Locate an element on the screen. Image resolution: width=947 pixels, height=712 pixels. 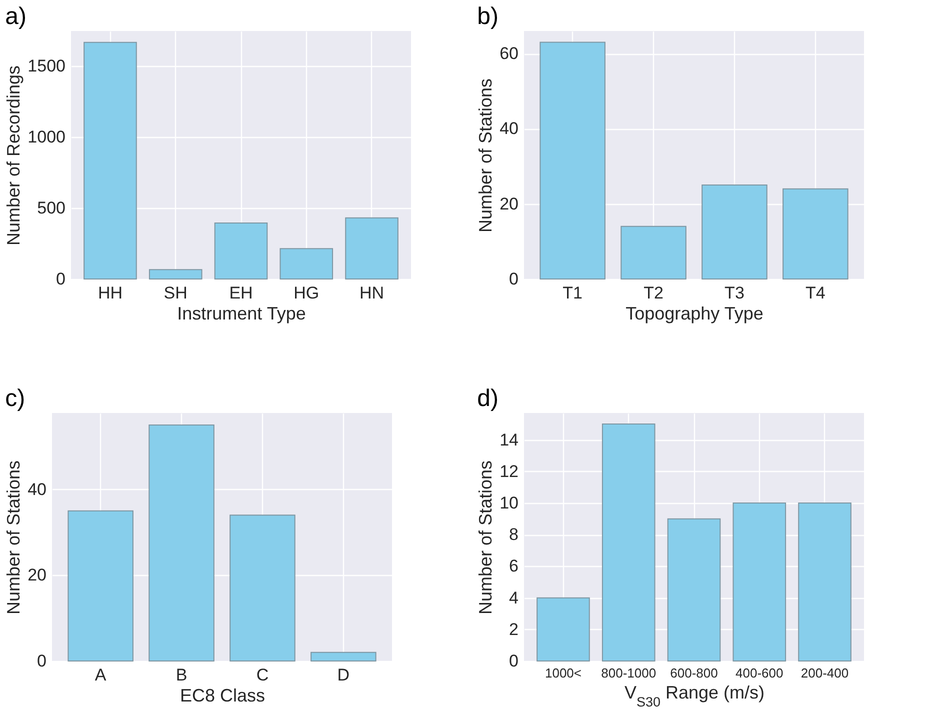
x-tick-label: HN is located at coordinates (371, 293).